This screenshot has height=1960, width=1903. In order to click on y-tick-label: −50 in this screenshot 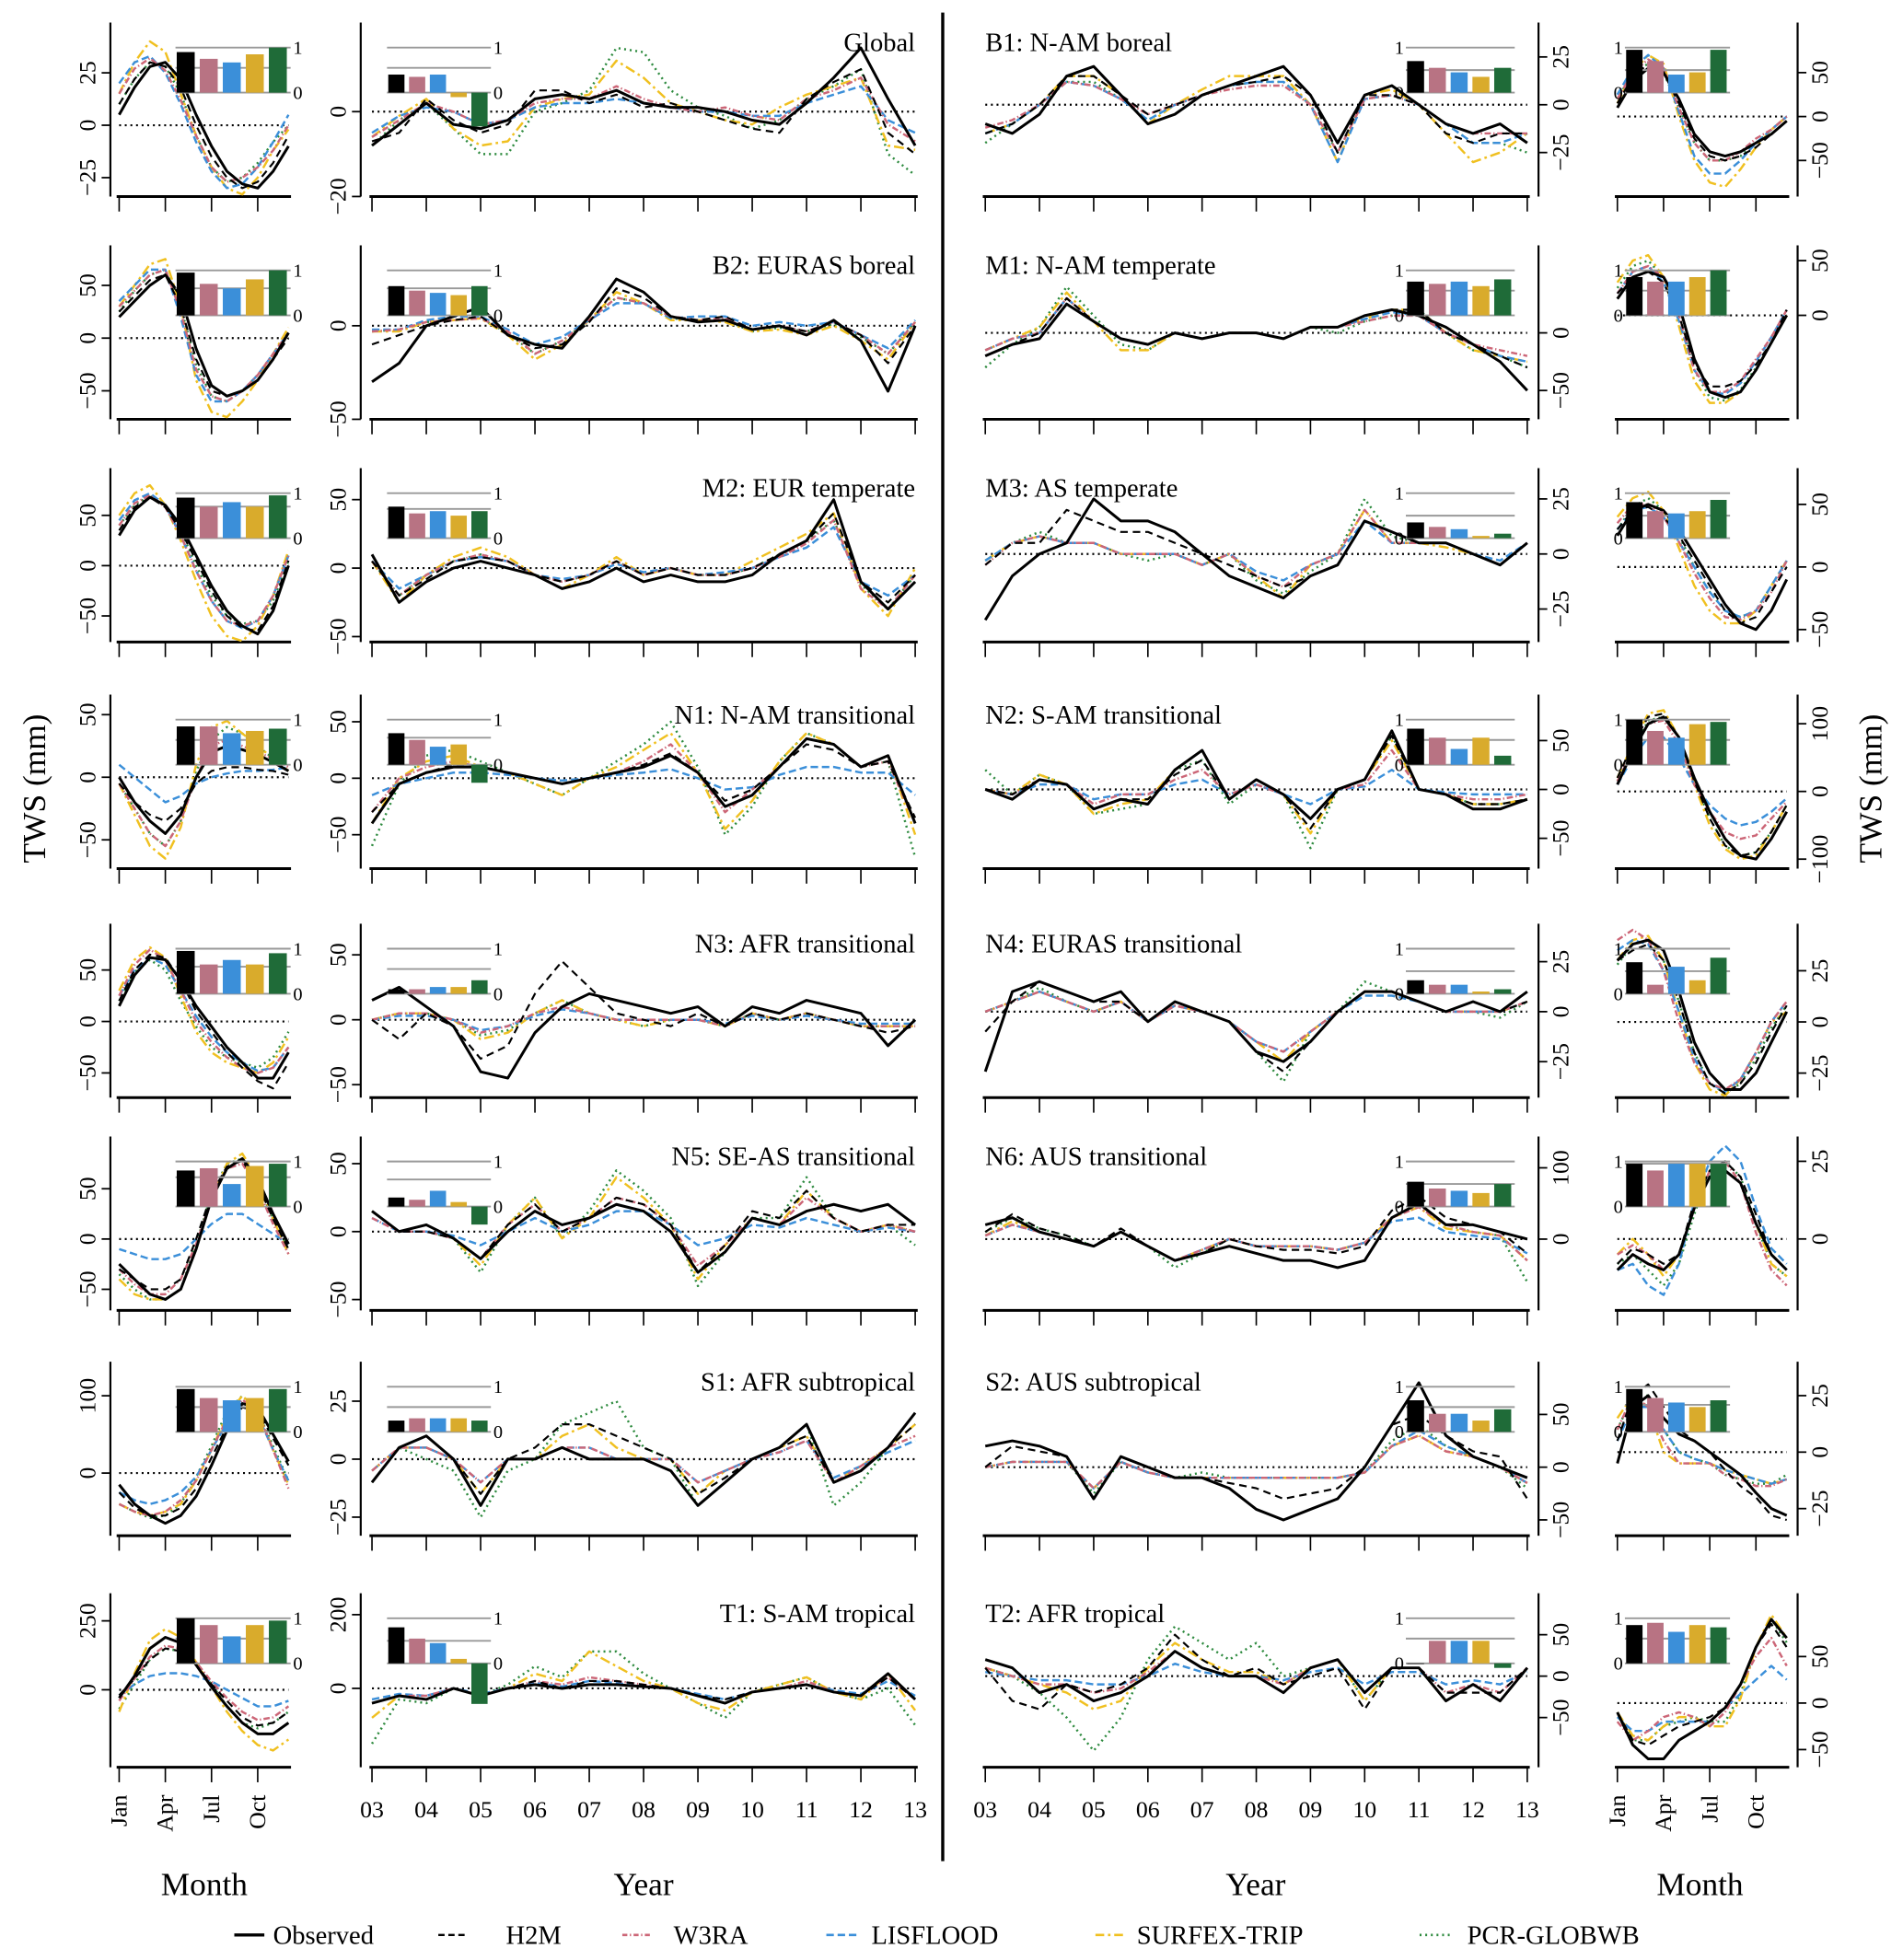, I will do `click(1820, 160)`.